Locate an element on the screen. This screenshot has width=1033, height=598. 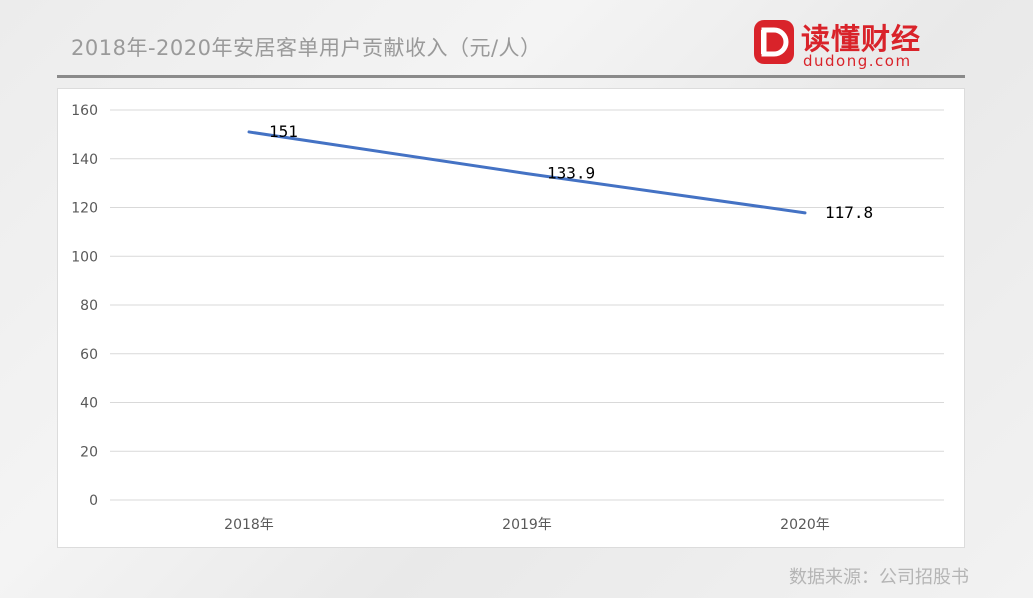
series-line is located at coordinates (527, 172).